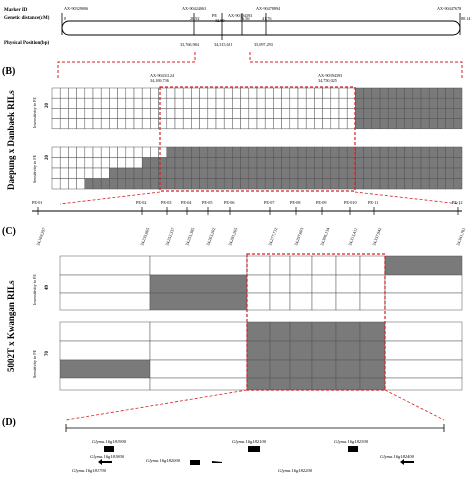 This screenshot has width=474, height=479. Describe the element at coordinates (105, 462) in the screenshot. I see `gene-arrow-left` at that location.